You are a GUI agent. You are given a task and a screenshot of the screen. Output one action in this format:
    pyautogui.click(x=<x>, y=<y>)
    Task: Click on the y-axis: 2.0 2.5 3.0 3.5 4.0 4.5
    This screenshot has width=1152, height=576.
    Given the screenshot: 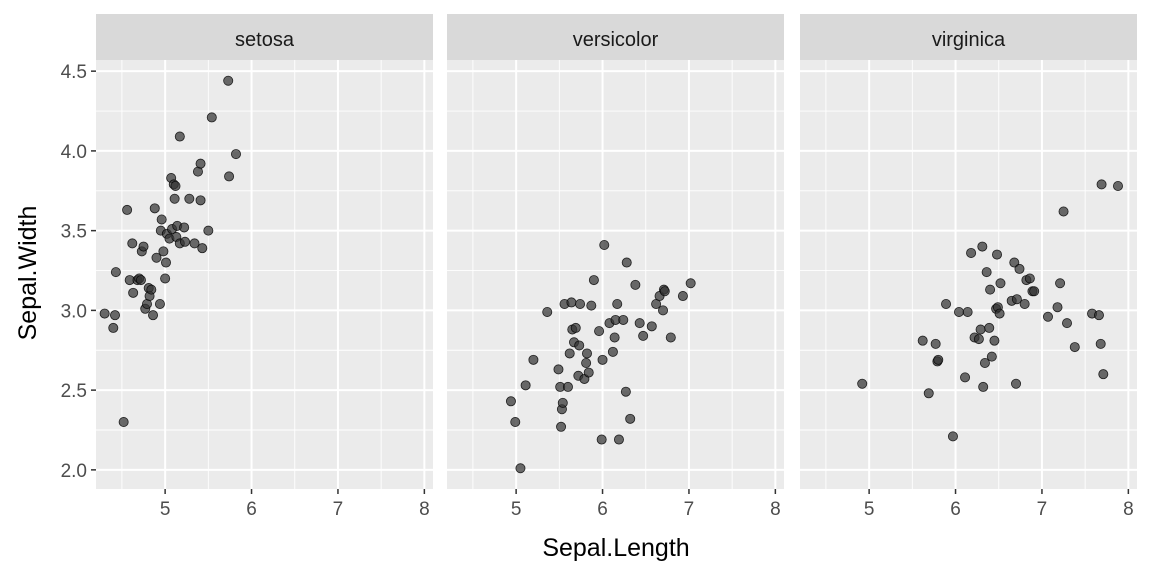 What is the action you would take?
    pyautogui.click(x=78, y=272)
    